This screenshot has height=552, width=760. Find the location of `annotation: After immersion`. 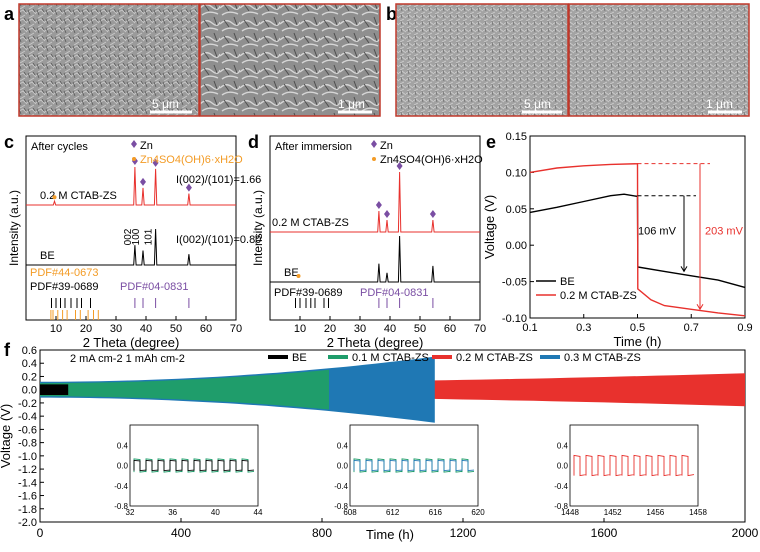

annotation: After immersion is located at coordinates (313, 147).